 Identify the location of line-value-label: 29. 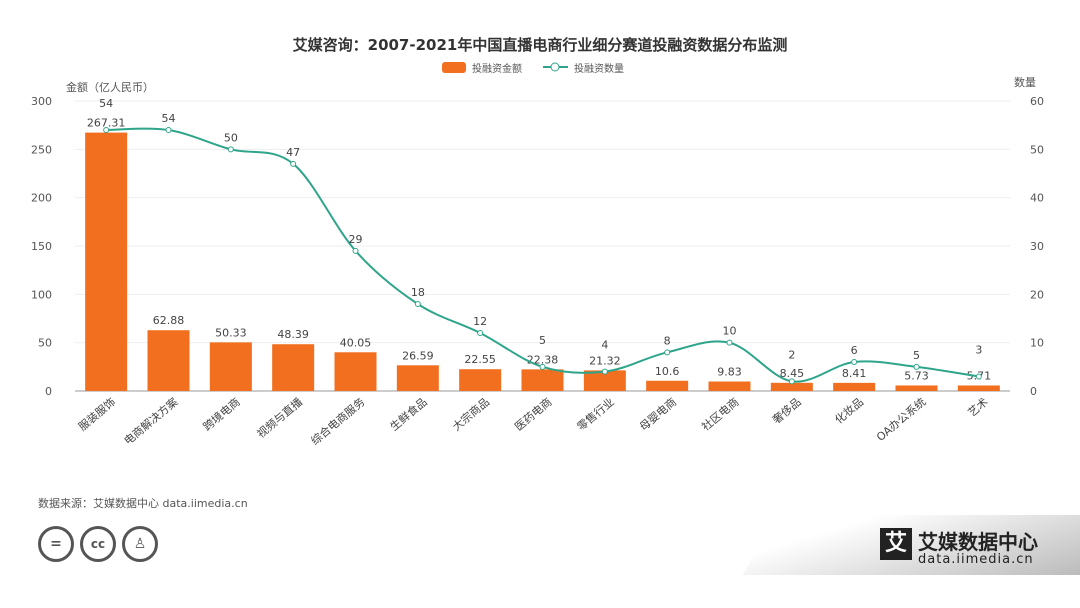
(356, 239).